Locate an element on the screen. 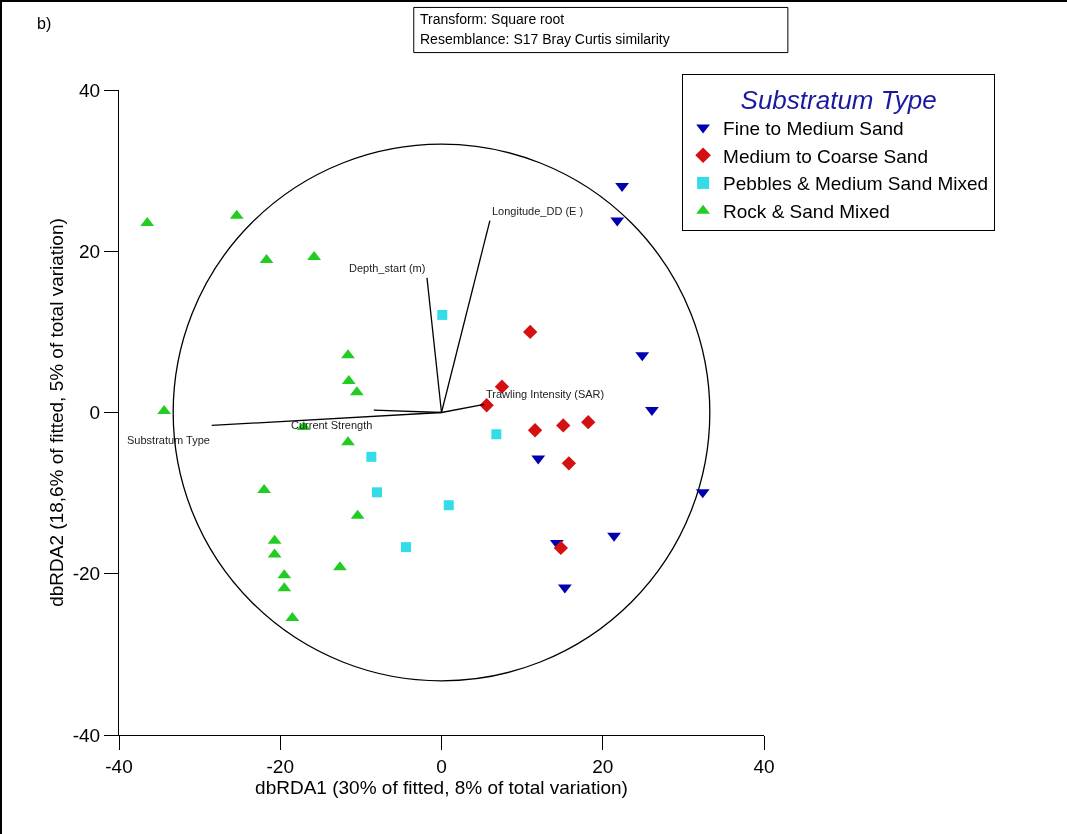 The image size is (1067, 834). text: Resemblance: S17 Bray Curtis similarity is located at coordinates (545, 39).